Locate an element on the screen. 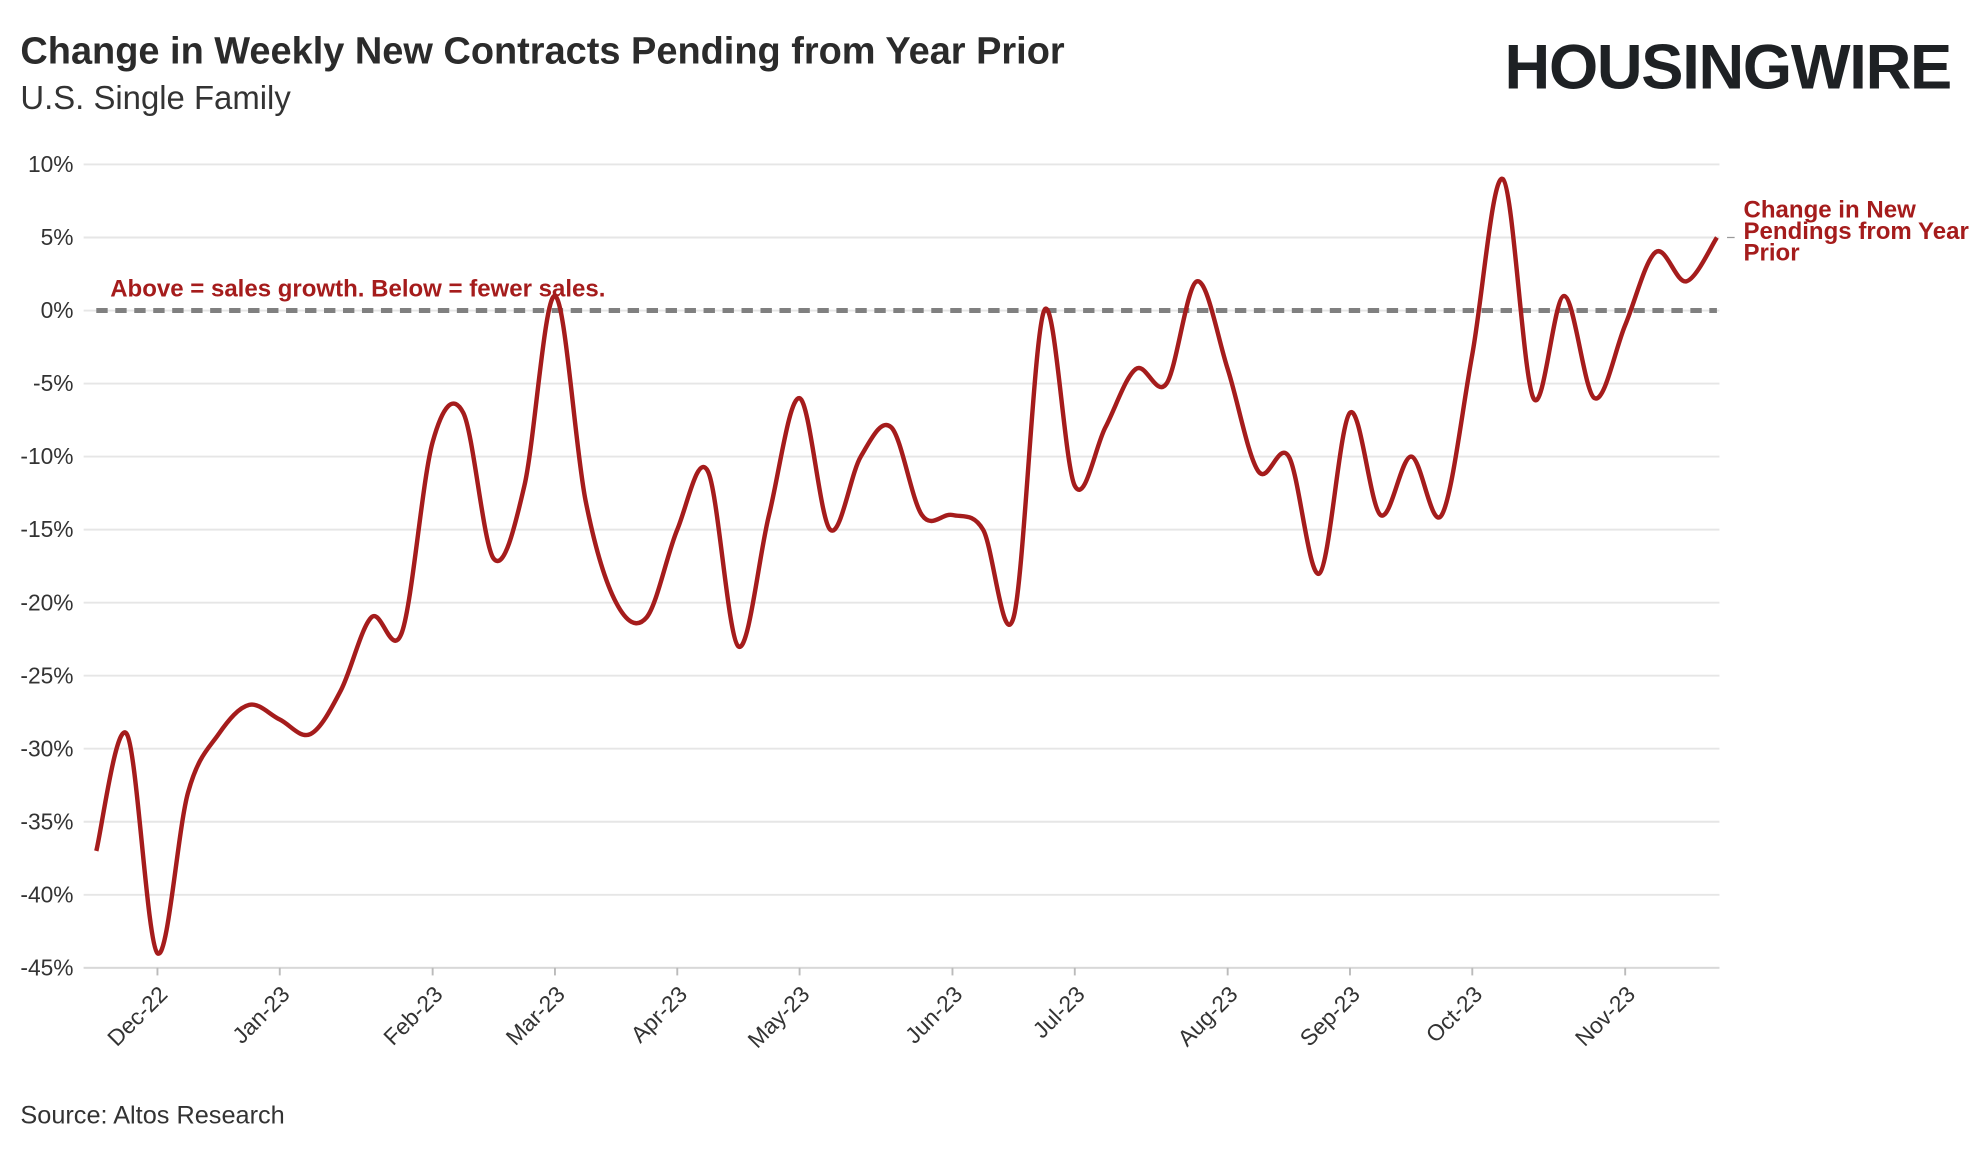  x-tick-label: Nov-23 is located at coordinates (1605, 1016).